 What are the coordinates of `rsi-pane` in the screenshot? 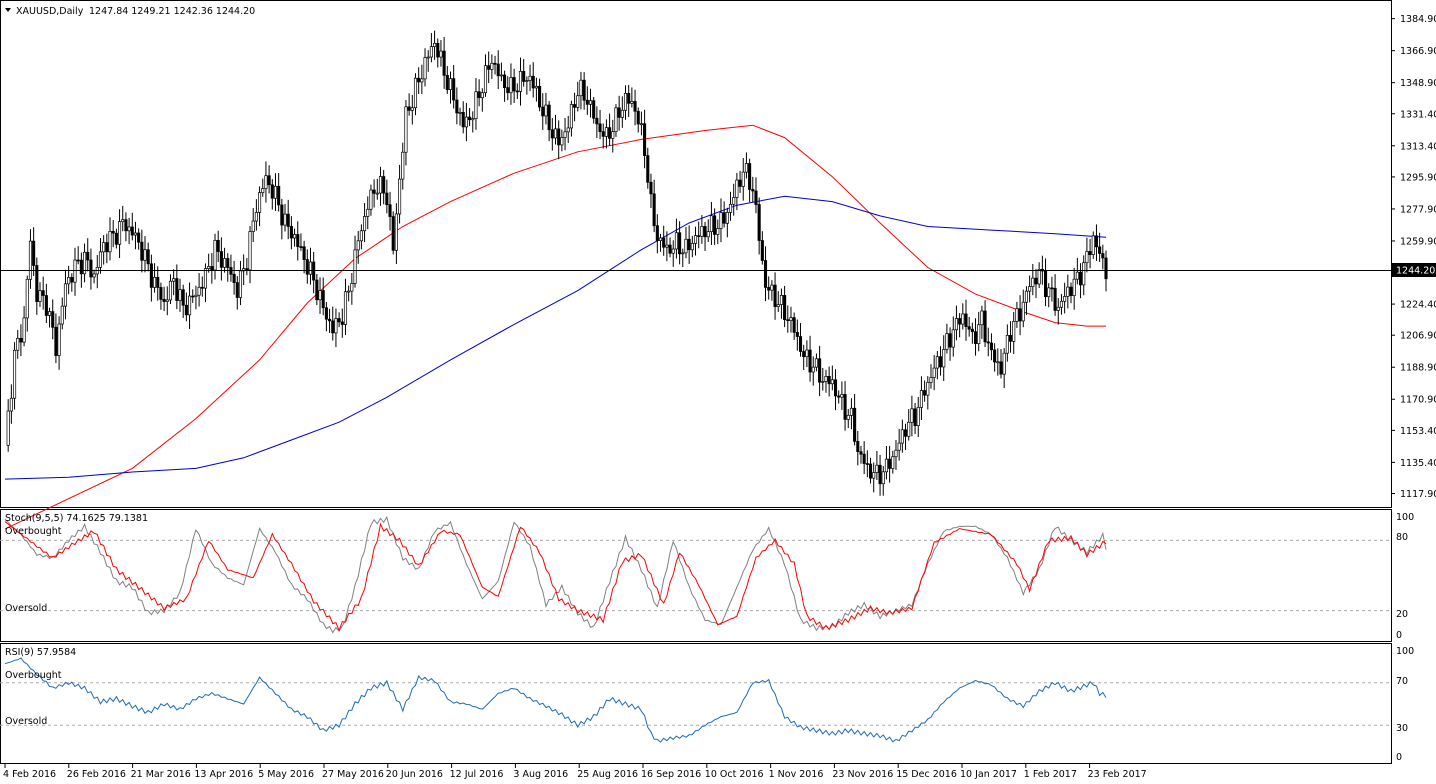 It's located at (696, 703).